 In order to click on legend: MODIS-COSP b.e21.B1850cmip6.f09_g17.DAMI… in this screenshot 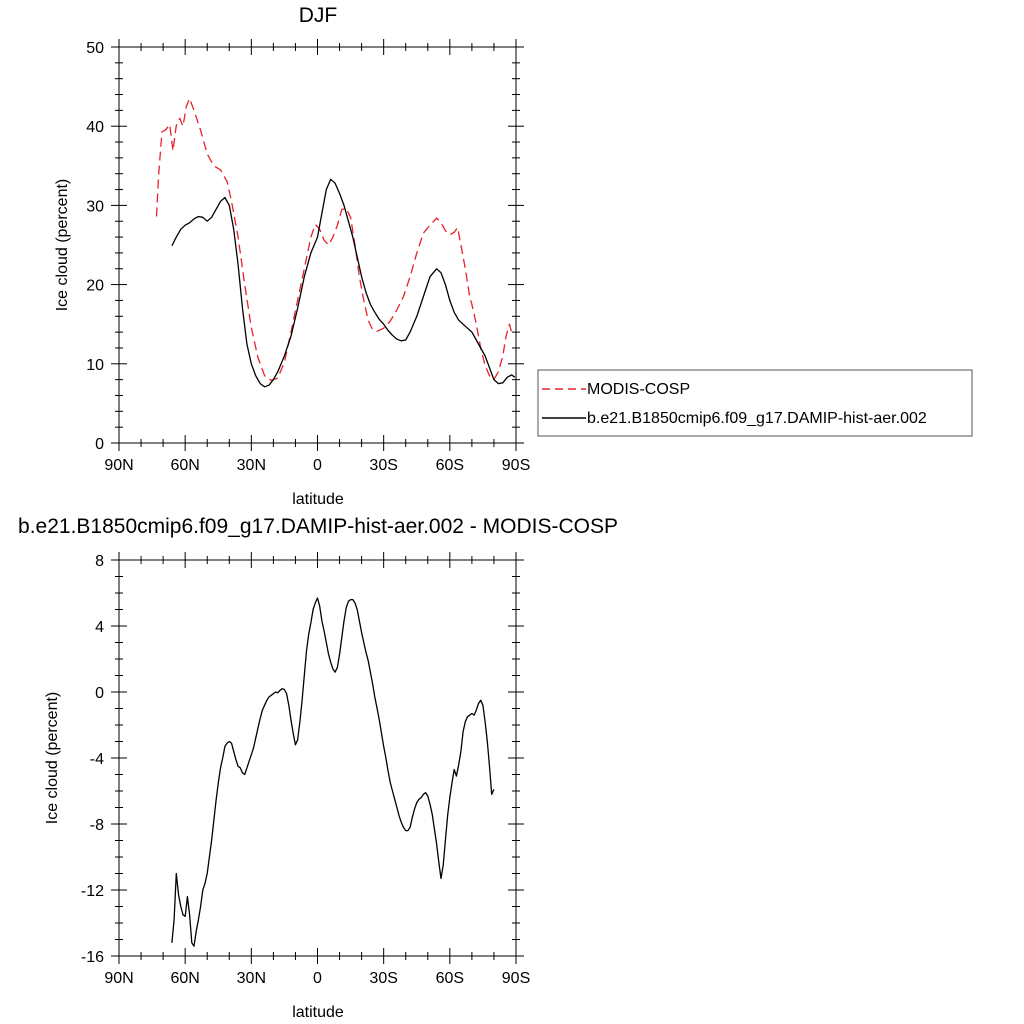, I will do `click(755, 403)`.